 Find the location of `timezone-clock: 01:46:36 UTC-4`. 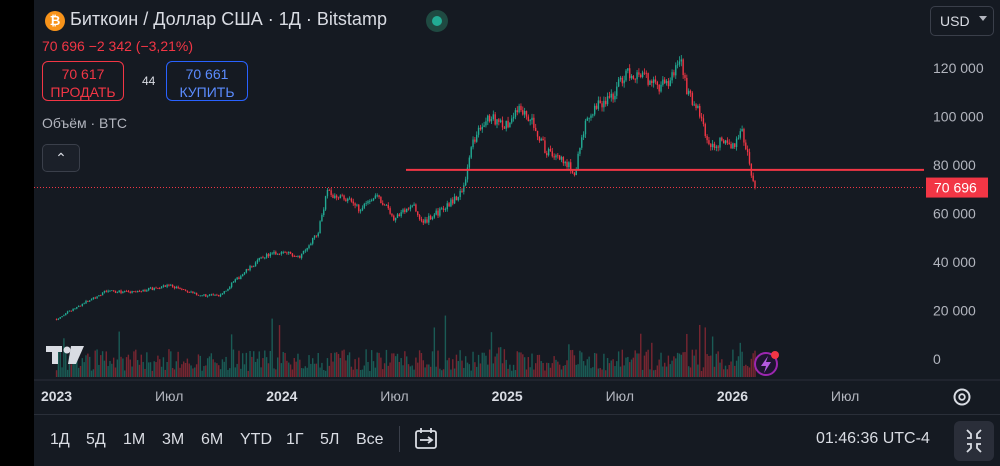

timezone-clock: 01:46:36 UTC-4 is located at coordinates (873, 438).